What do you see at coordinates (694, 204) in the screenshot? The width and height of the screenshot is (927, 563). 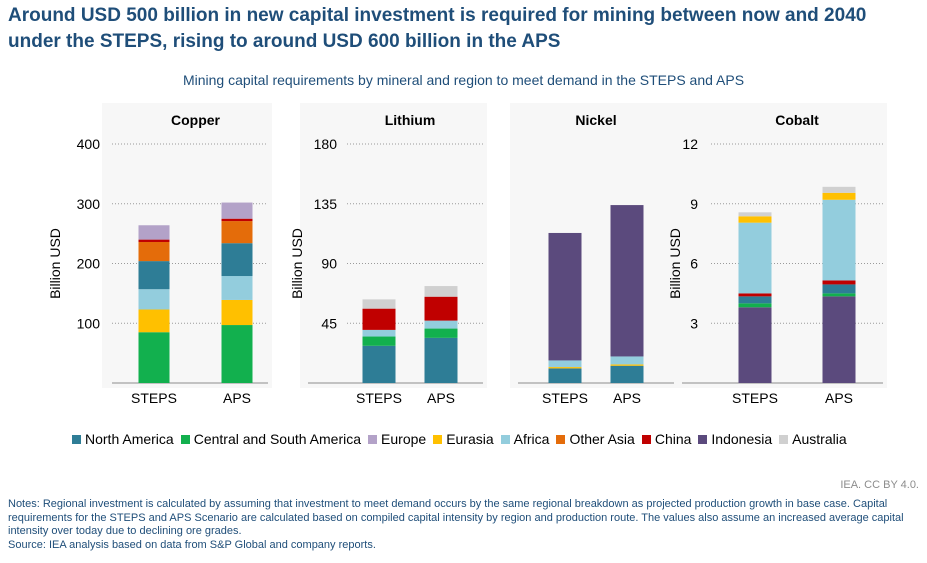 I see `cobalt-ytick-label: 9` at bounding box center [694, 204].